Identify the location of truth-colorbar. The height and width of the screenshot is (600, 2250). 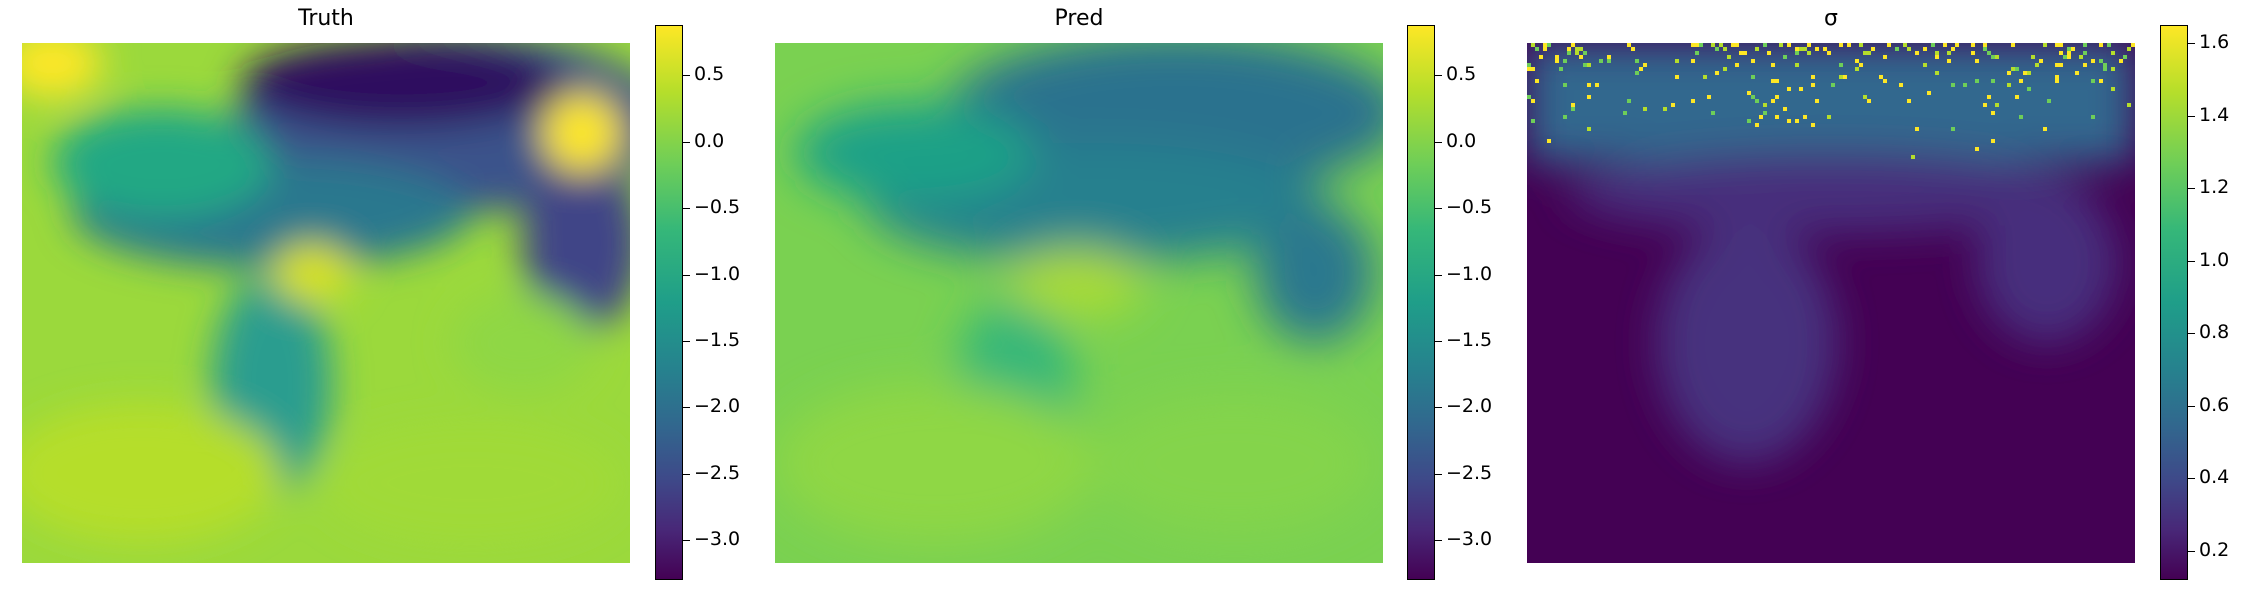
(669, 302).